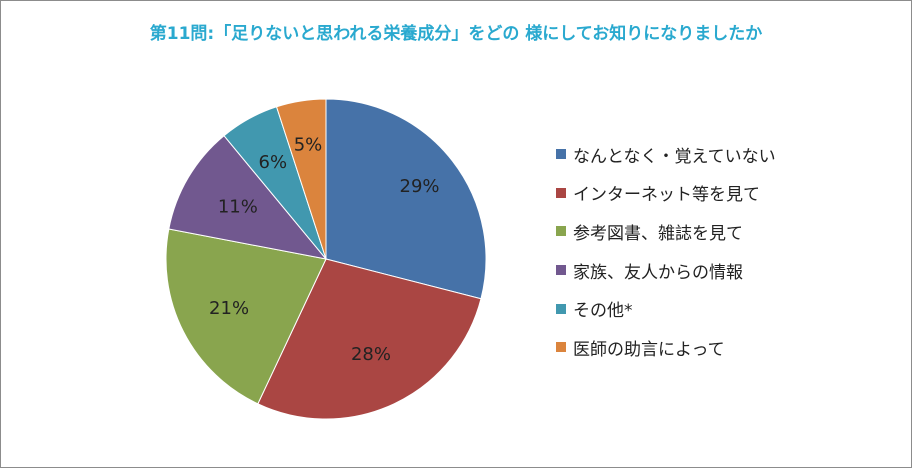 This screenshot has height=468, width=912. I want to click on legend-item: 参考図書、雑誌を見て, so click(666, 231).